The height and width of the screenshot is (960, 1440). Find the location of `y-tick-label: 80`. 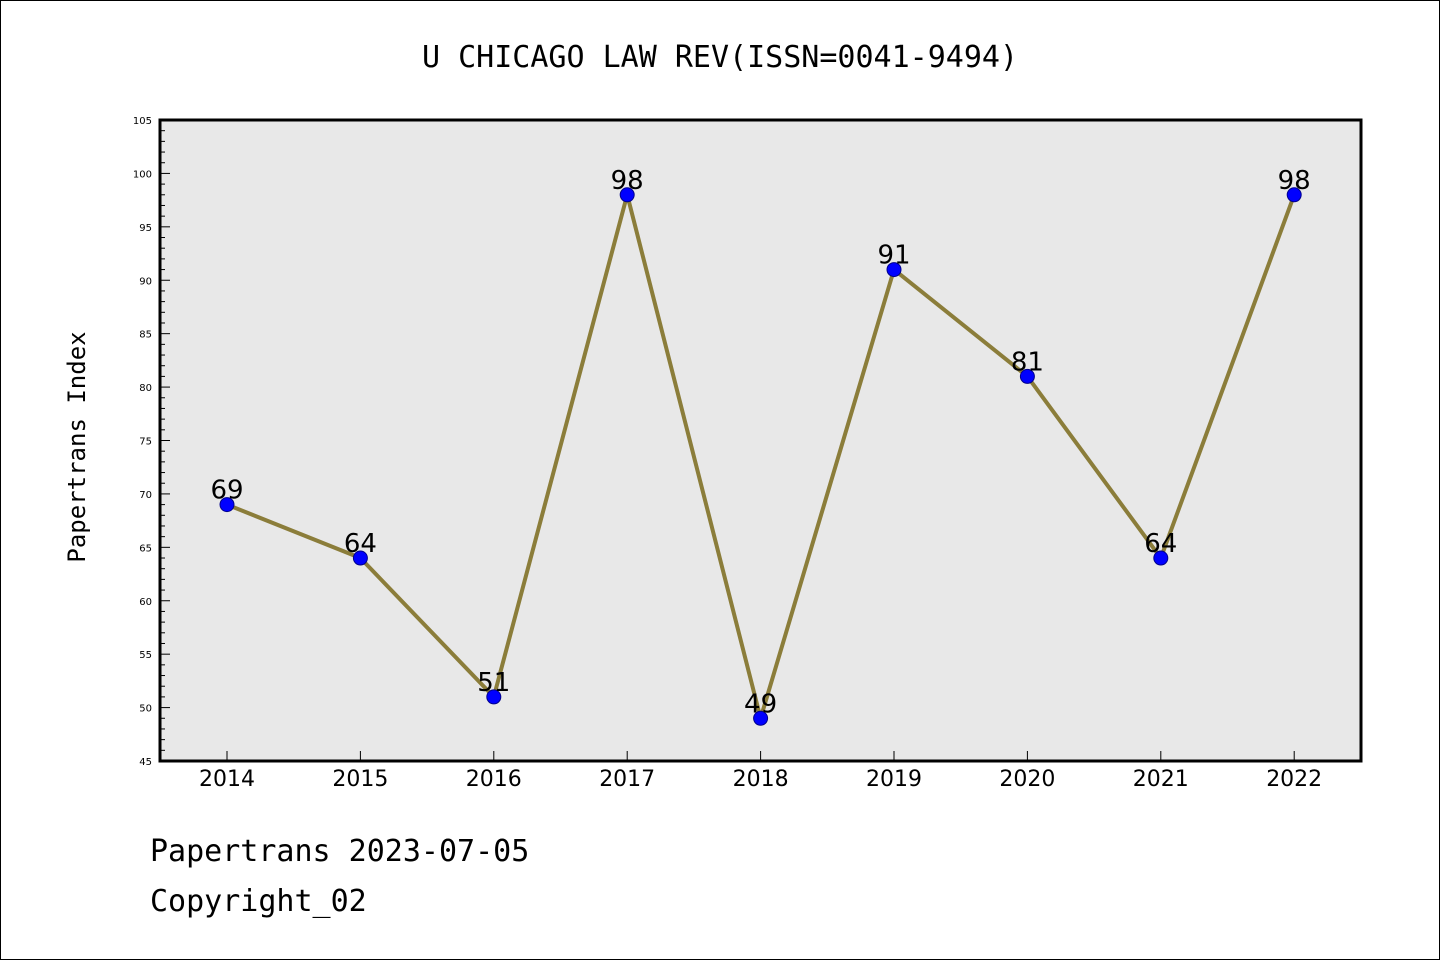

y-tick-label: 80 is located at coordinates (145, 388).